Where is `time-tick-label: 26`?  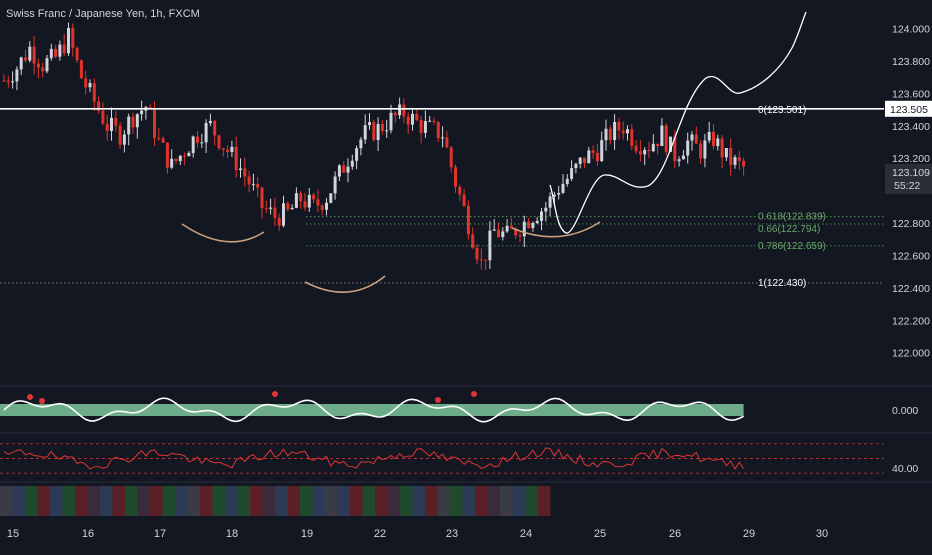
time-tick-label: 26 is located at coordinates (675, 534).